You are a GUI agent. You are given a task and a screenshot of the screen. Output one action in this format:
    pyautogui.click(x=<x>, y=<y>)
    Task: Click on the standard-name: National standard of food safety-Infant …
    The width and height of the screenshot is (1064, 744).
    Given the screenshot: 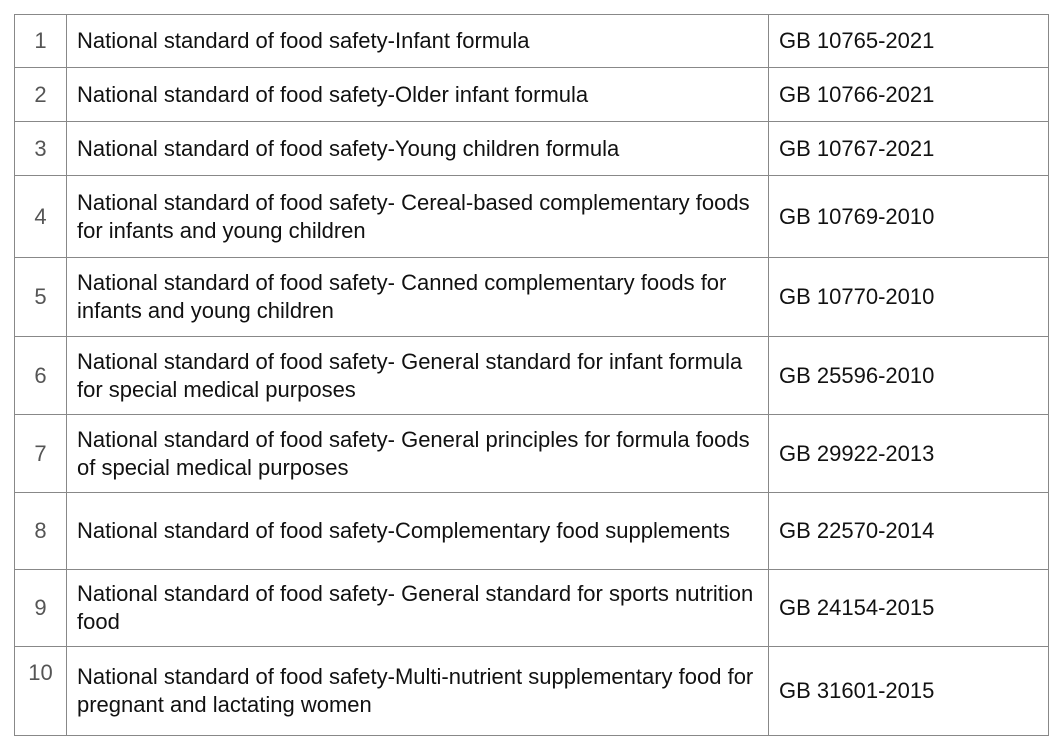 What is the action you would take?
    pyautogui.click(x=417, y=41)
    